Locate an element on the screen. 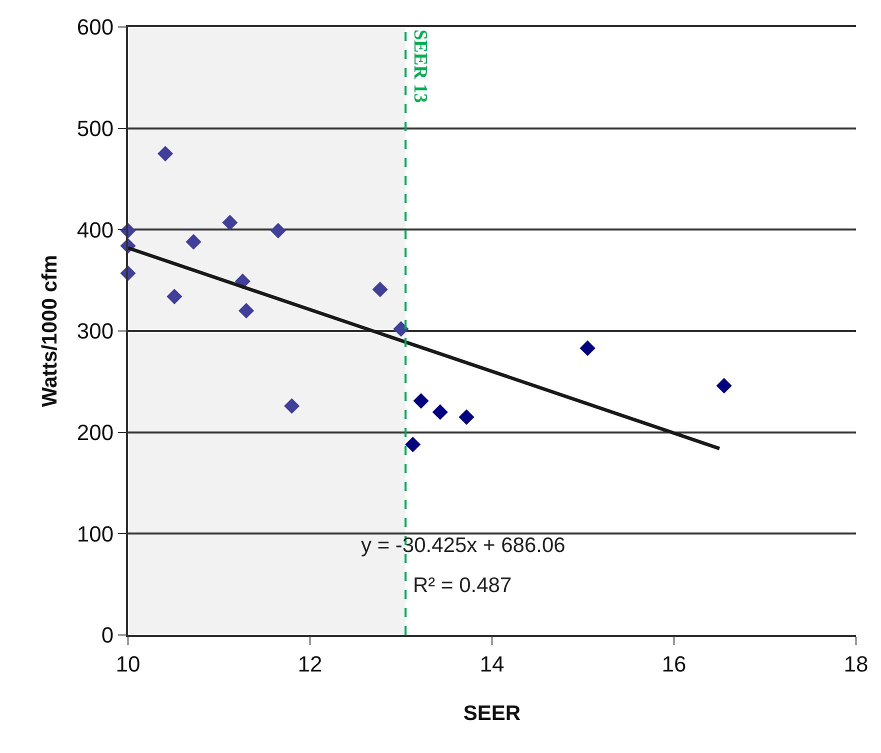 Image resolution: width=881 pixels, height=753 pixels. annotation: R² = 0.487 is located at coordinates (462, 585).